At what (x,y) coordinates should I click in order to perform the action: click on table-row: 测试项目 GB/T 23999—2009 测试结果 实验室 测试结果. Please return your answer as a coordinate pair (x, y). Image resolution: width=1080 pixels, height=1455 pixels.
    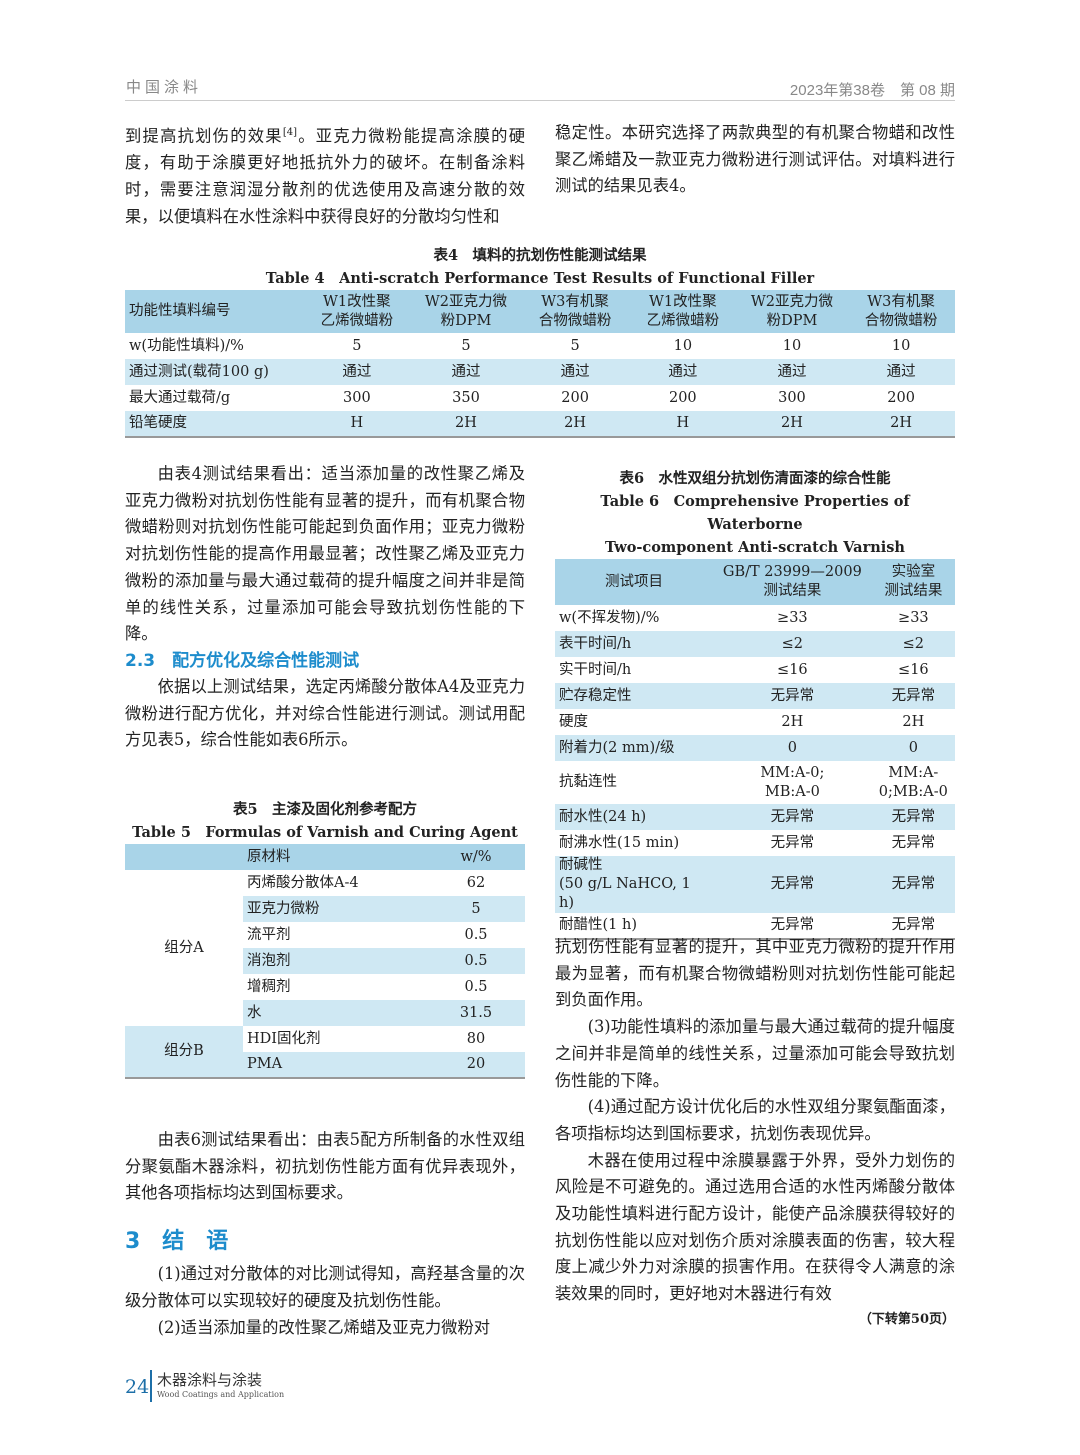
    Looking at the image, I should click on (755, 582).